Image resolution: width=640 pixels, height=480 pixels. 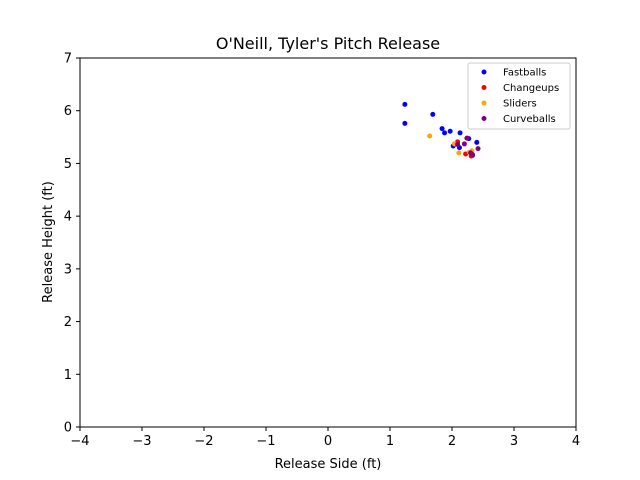 I want to click on legend-label: Curveballs, so click(x=529, y=119).